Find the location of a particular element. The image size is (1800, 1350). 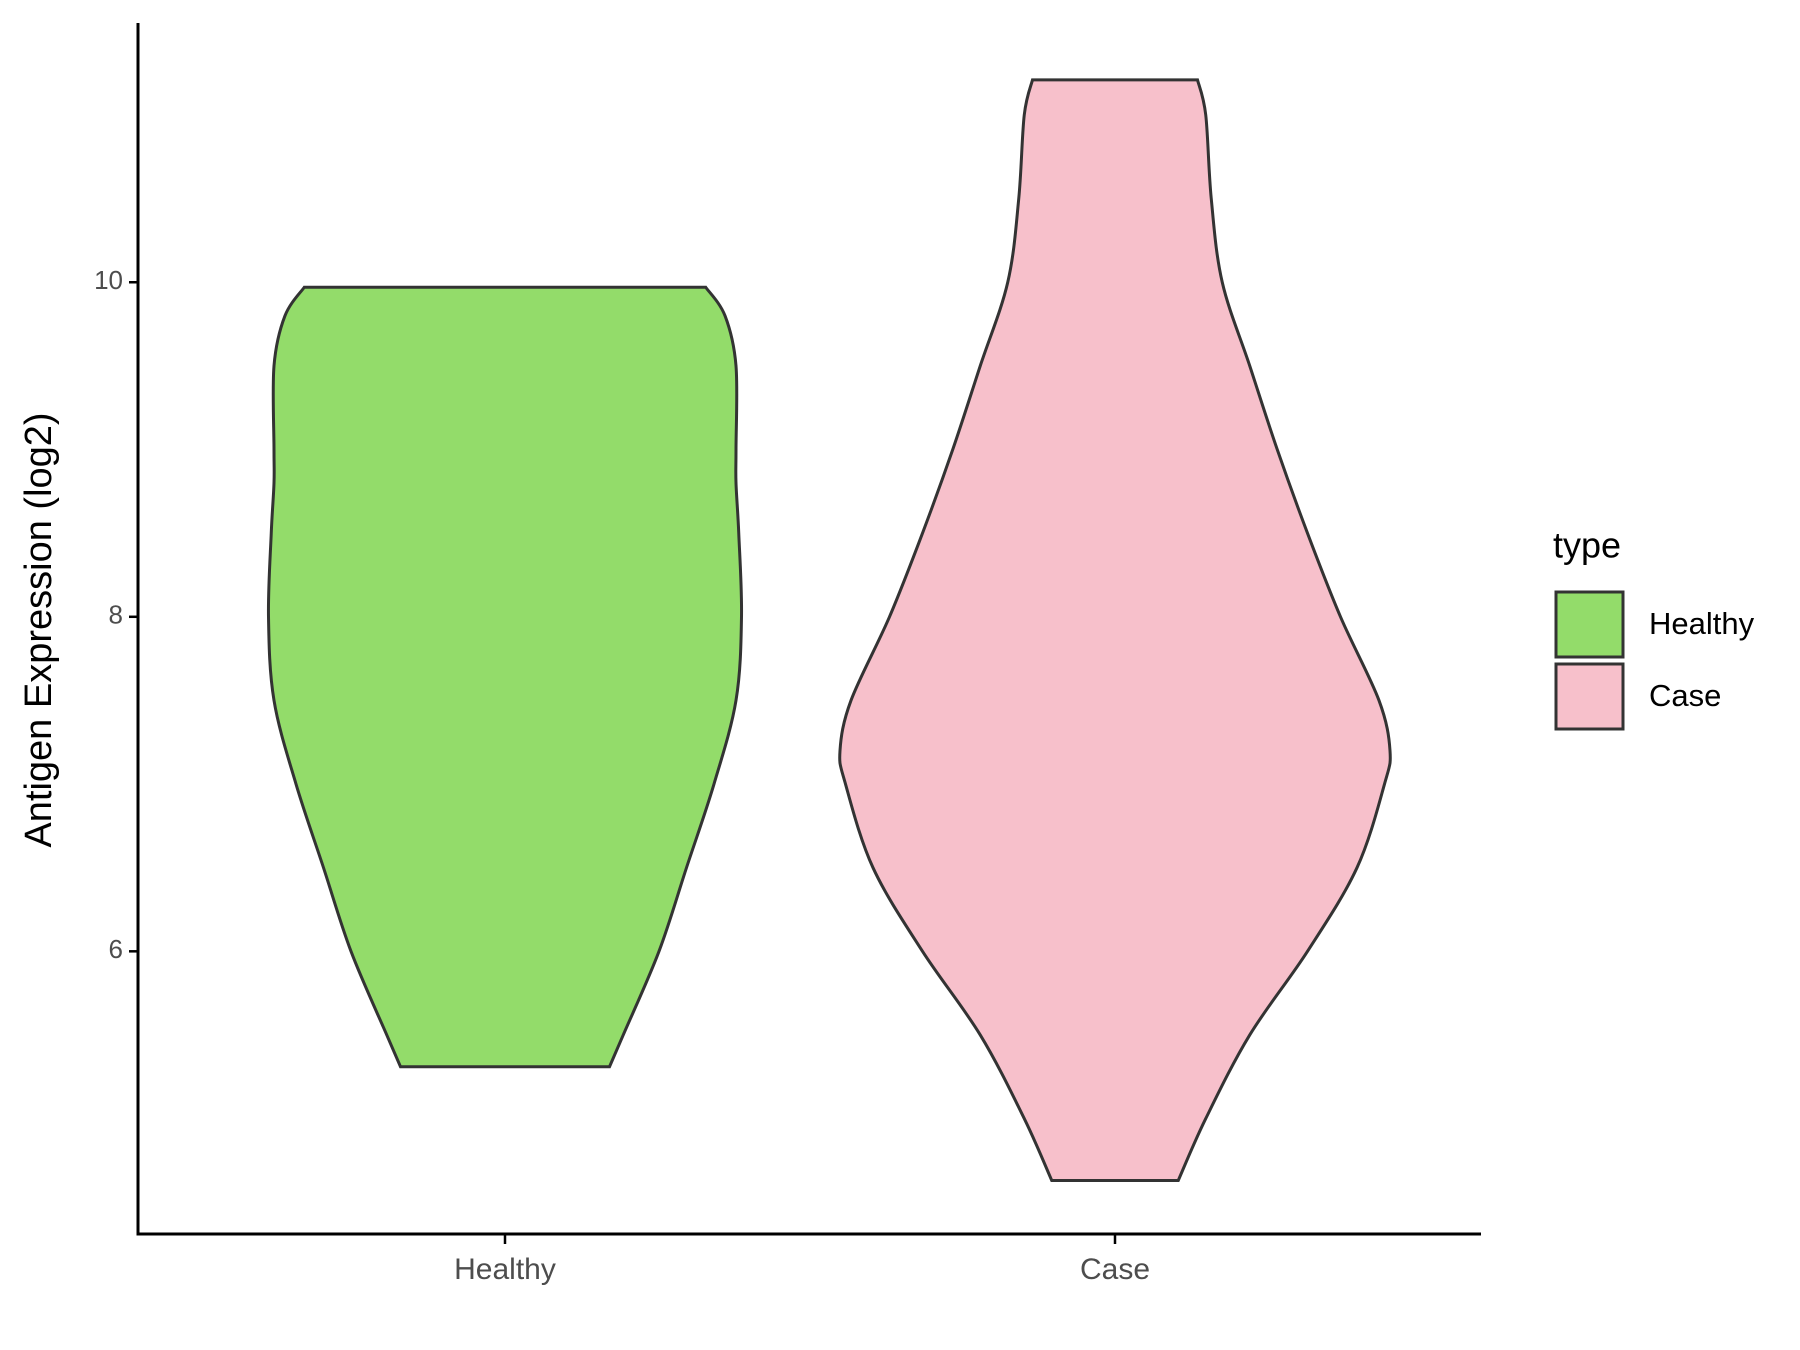

legend-title: type is located at coordinates (1587, 545).